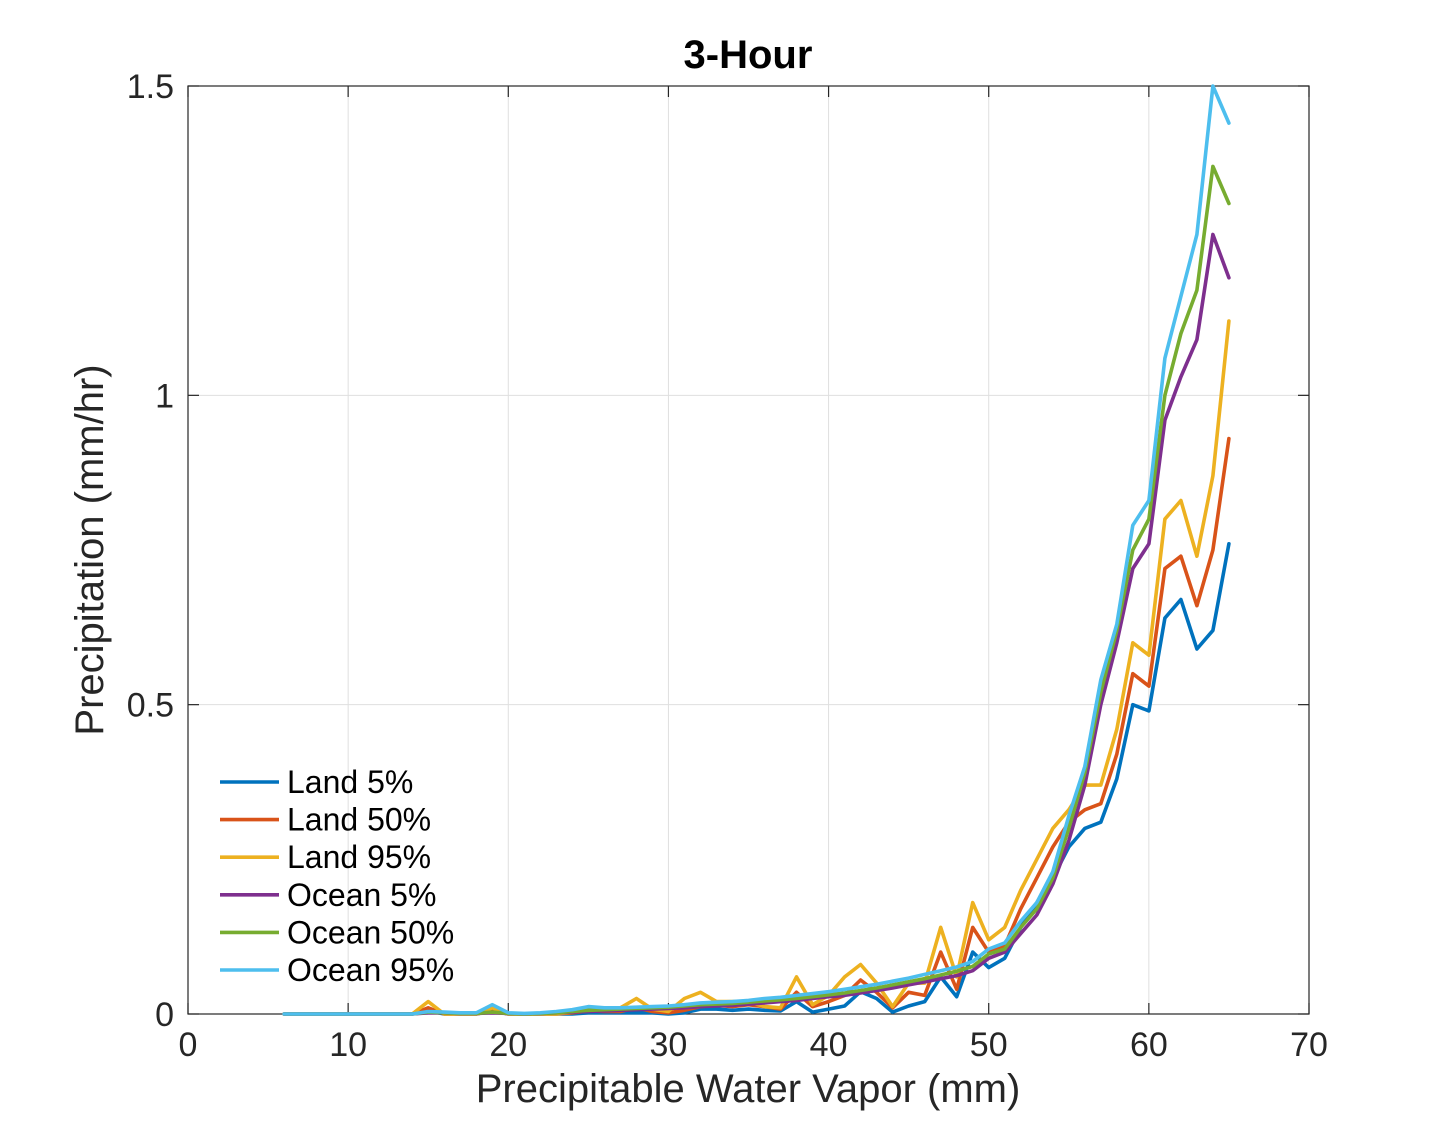 The width and height of the screenshot is (1448, 1140). Describe the element at coordinates (989, 1045) in the screenshot. I see `x-tick-label: 50` at that location.